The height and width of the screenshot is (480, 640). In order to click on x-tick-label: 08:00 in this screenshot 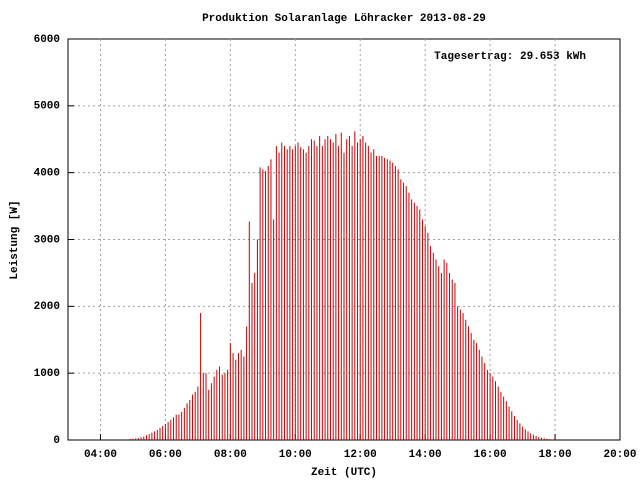, I will do `click(230, 455)`.